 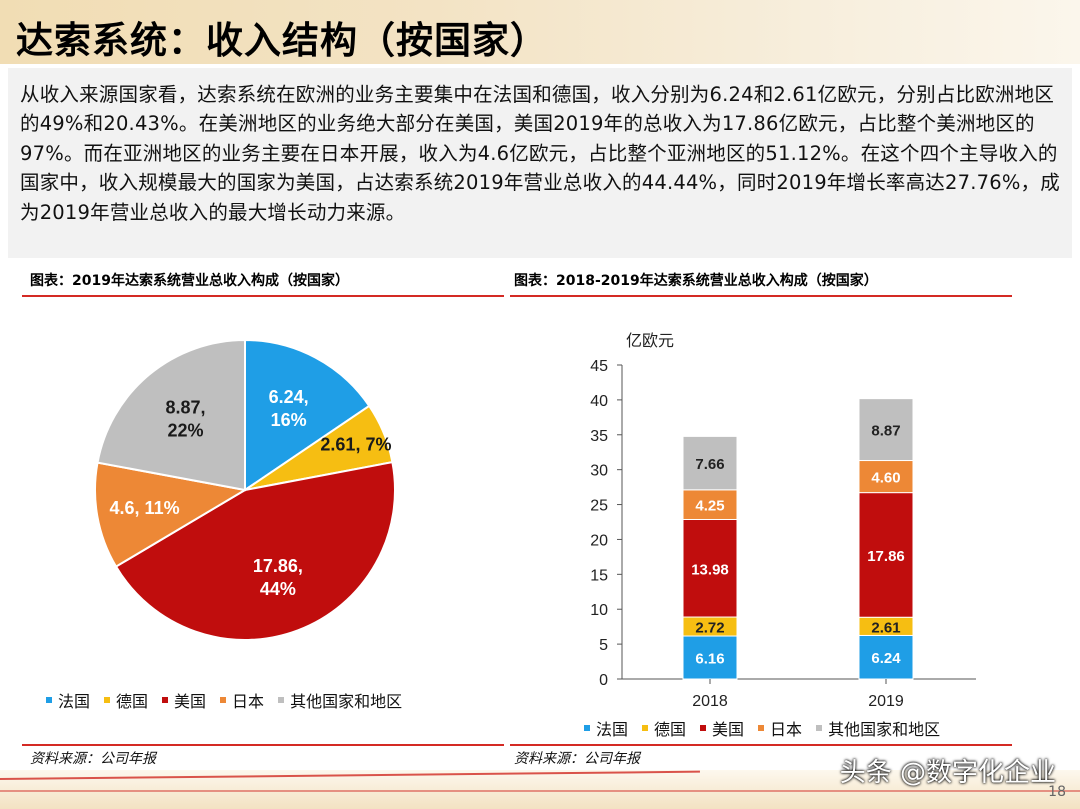 I want to click on bar-segment-japan-2018, so click(x=710, y=504).